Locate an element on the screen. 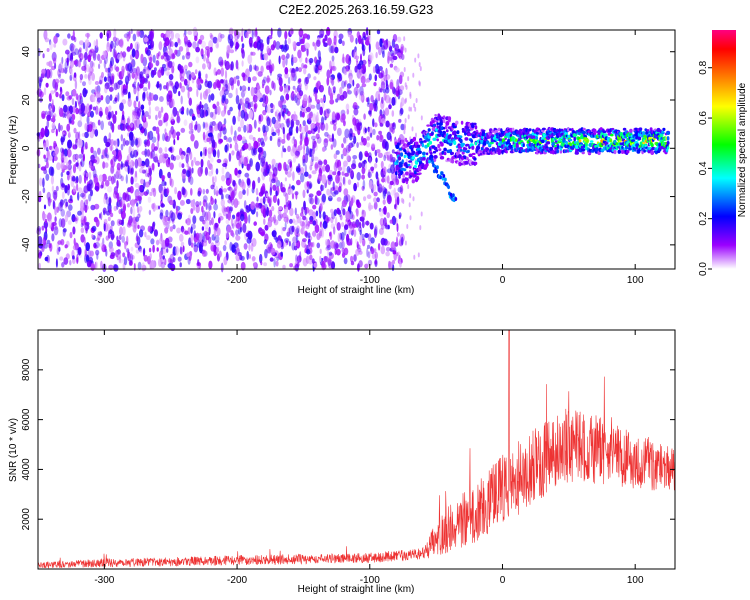 This screenshot has height=600, width=750. x-tick-label: -100 is located at coordinates (370, 280).